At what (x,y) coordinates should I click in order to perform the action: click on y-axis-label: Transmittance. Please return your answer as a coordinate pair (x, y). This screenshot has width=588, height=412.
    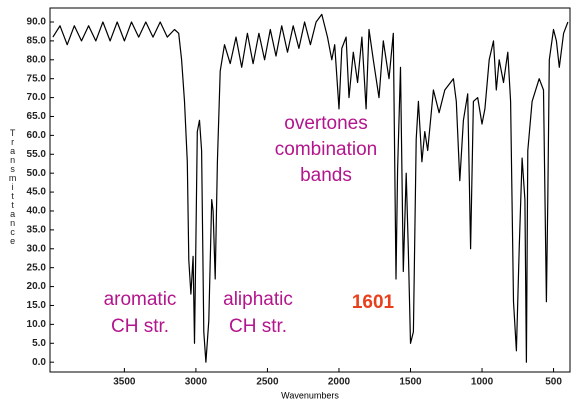
    Looking at the image, I should click on (13, 186).